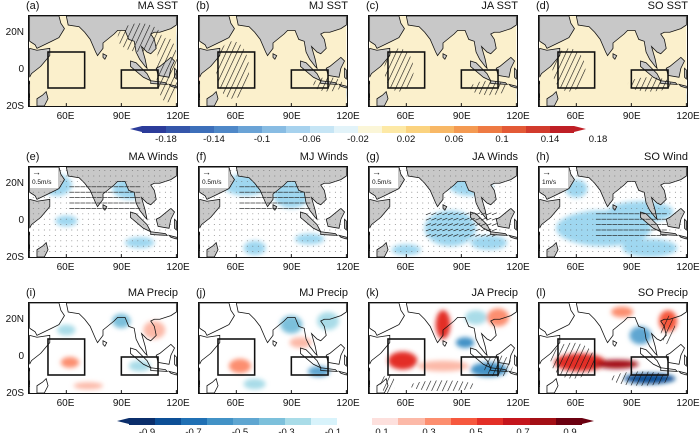  I want to click on colorbar-tick-label: -0.5, so click(240, 430).